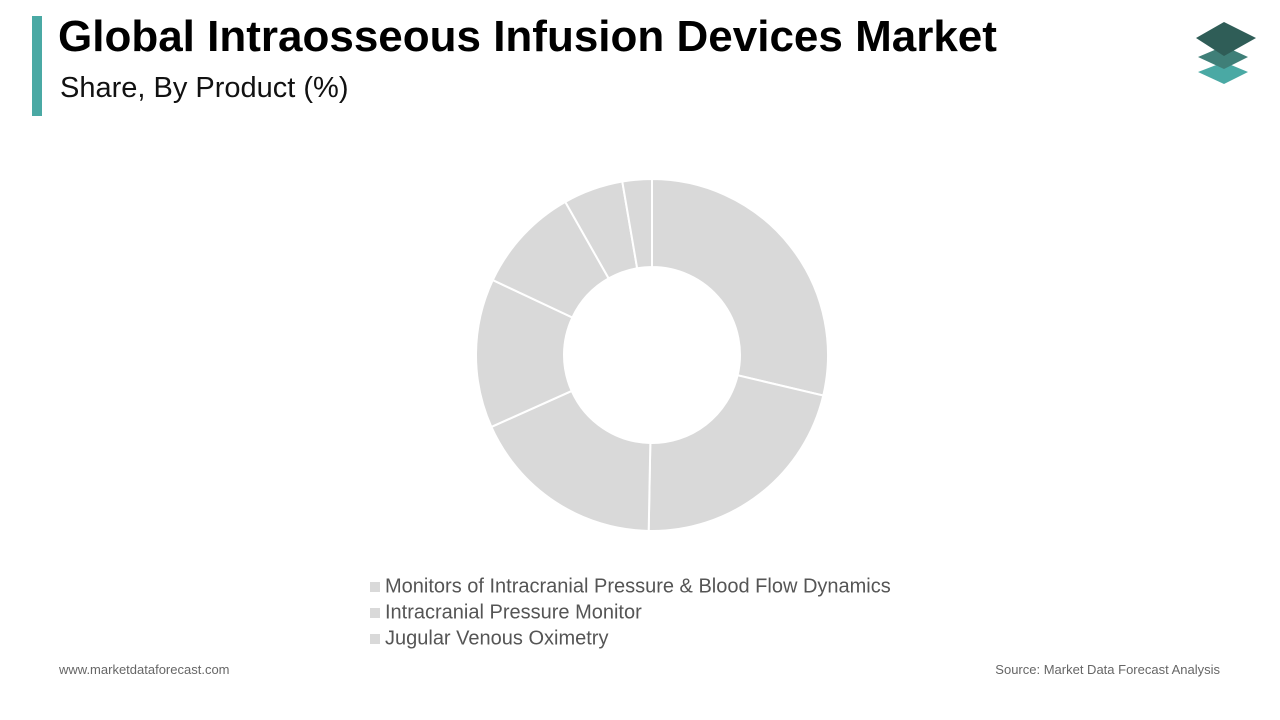 This screenshot has width=1280, height=720. Describe the element at coordinates (496, 638) in the screenshot. I see `legend-label: Jugular Venous Oximetry` at that location.